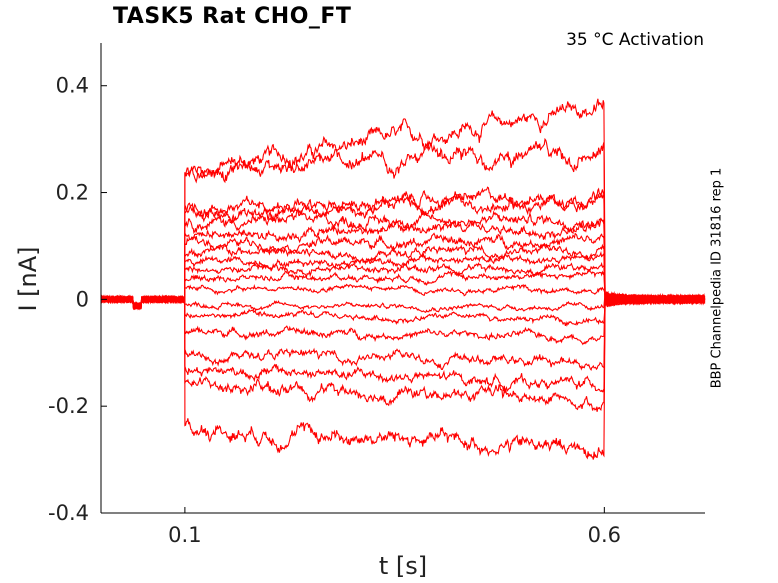  Describe the element at coordinates (635, 40) in the screenshot. I see `temperature-annotation: 35 °C Activation` at that location.